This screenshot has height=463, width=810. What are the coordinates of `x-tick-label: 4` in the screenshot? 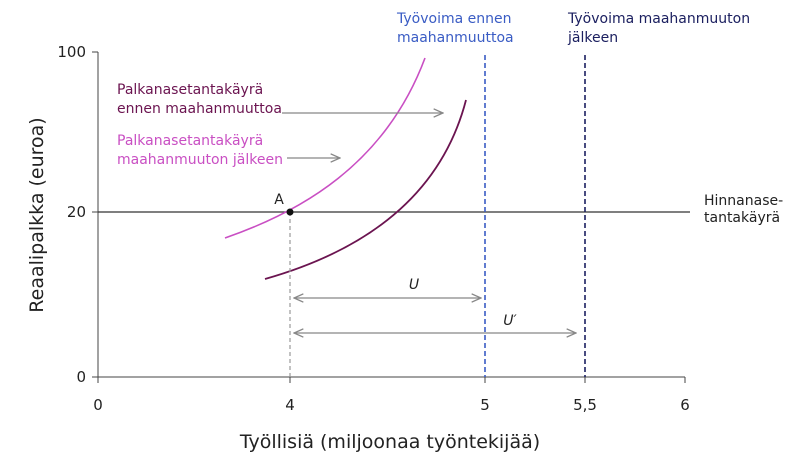 It's located at (290, 405).